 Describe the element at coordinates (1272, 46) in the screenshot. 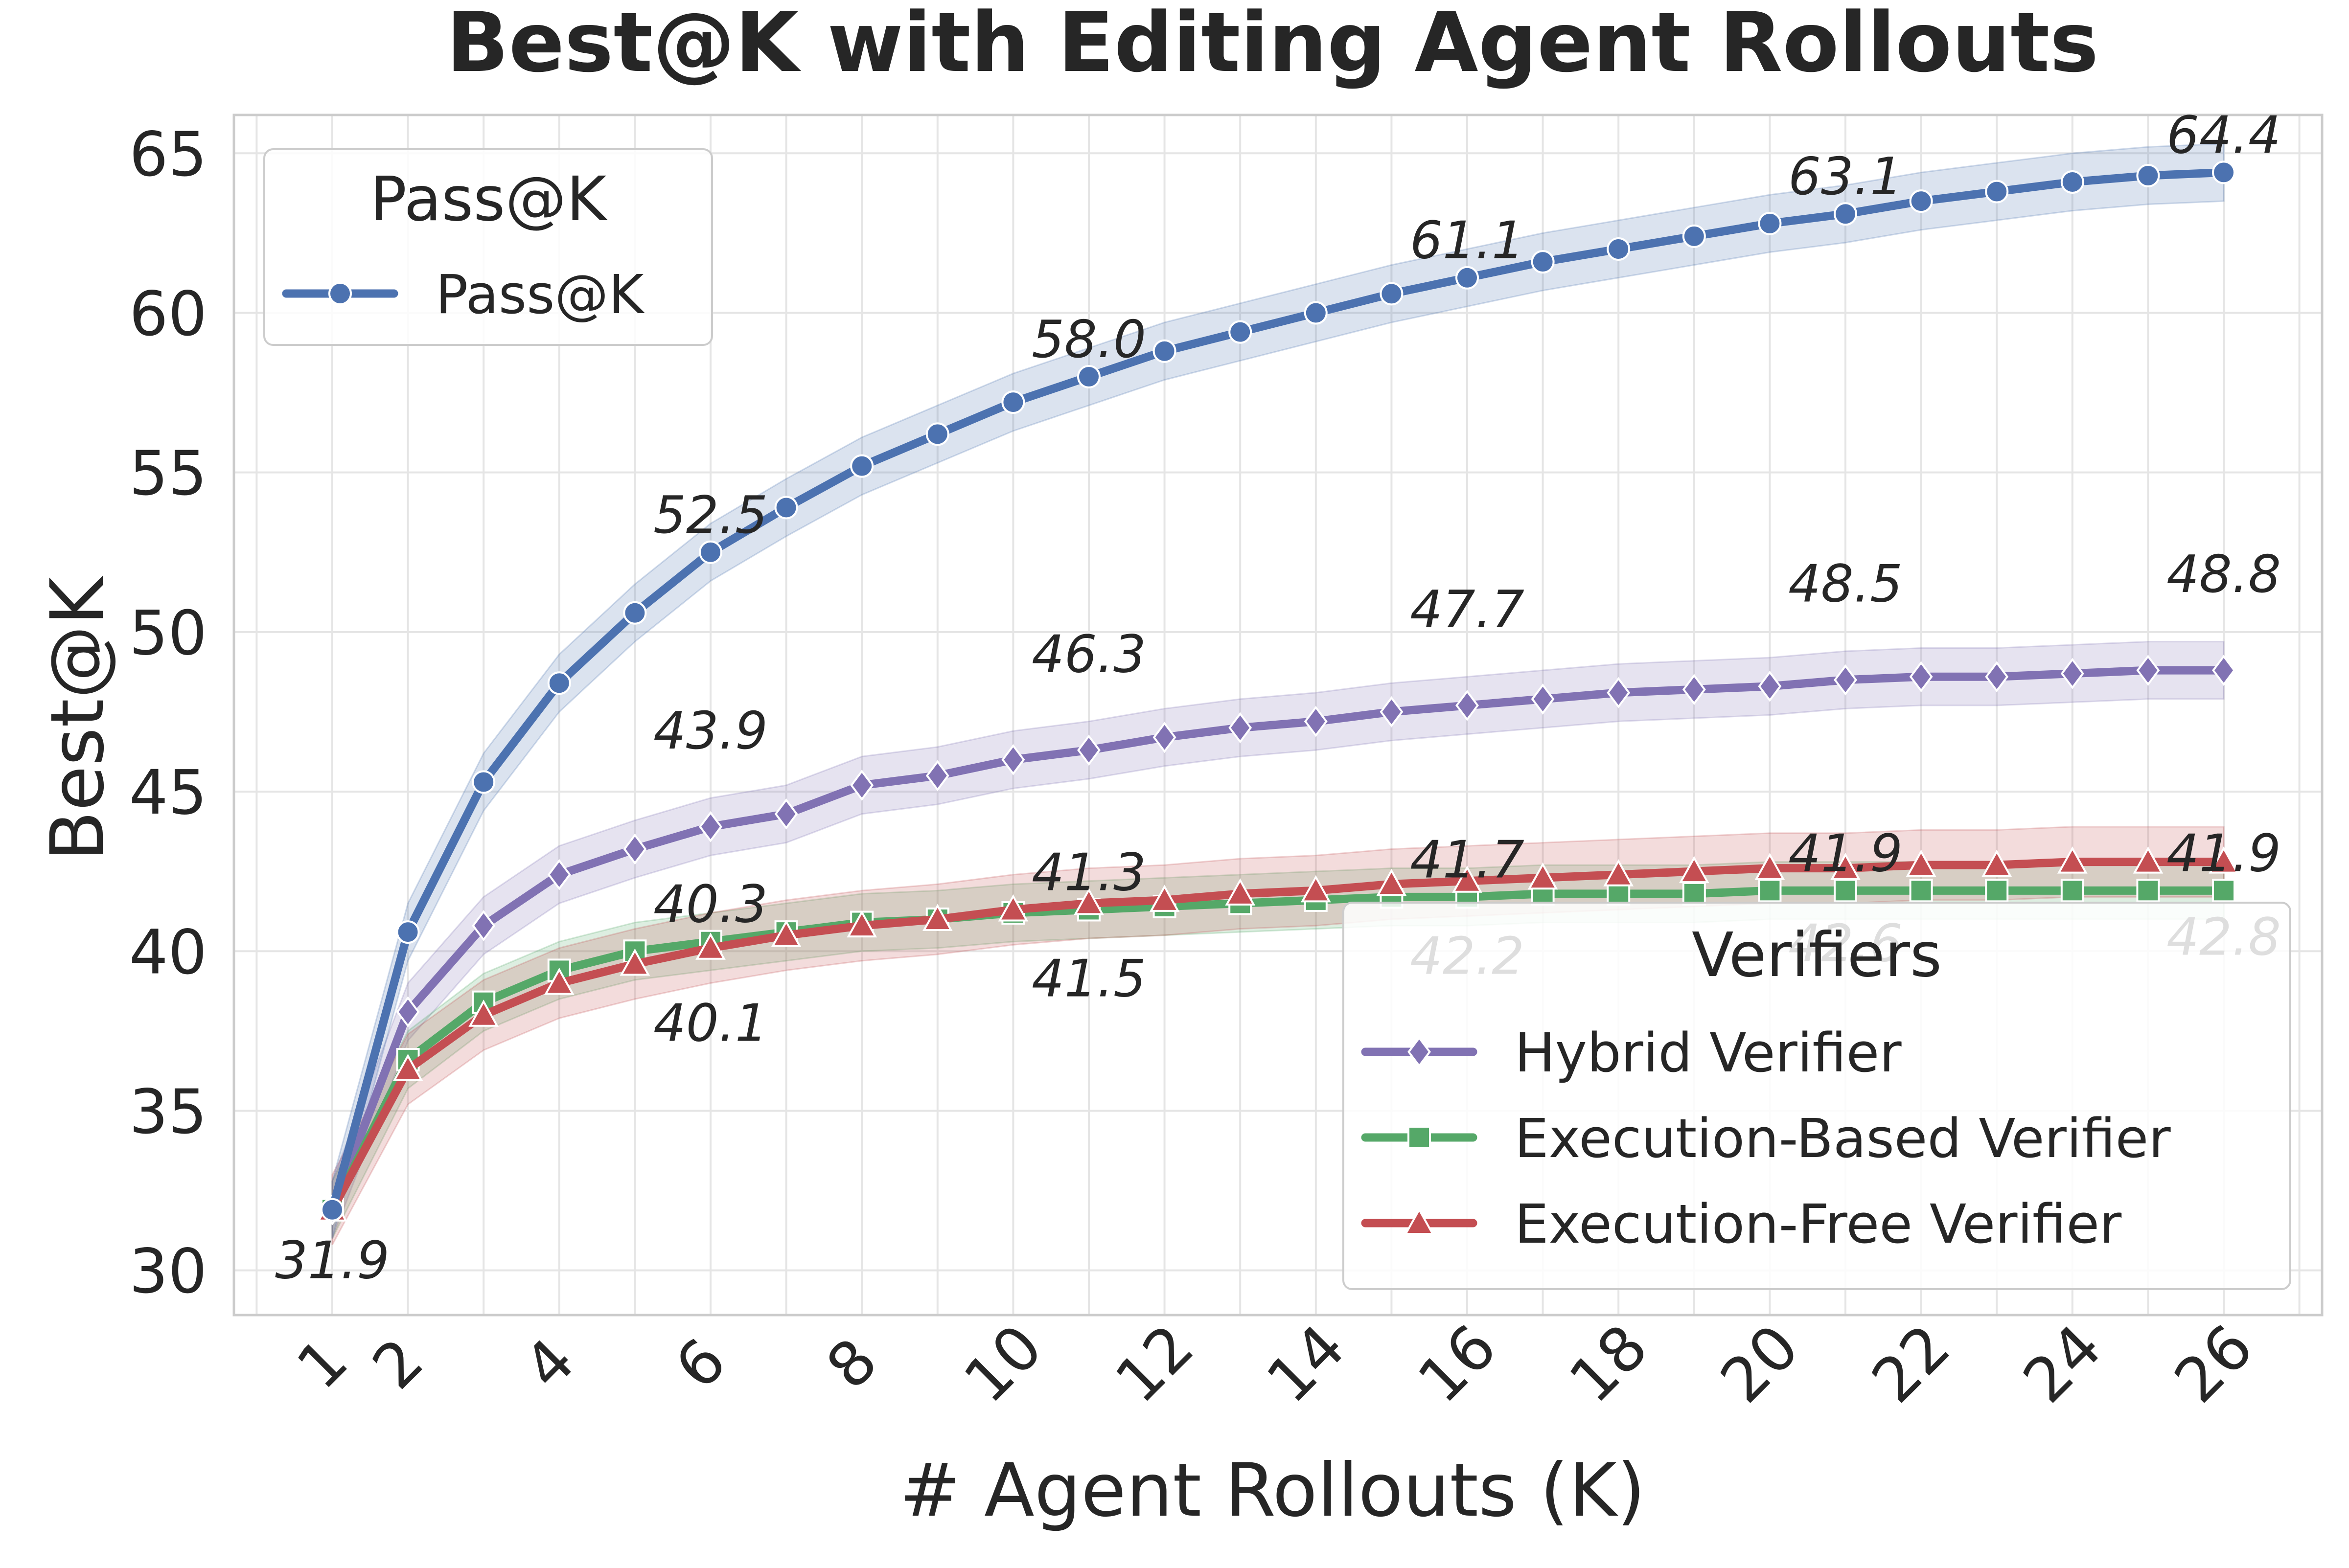

I see `chart-title: Best@K with Editing Agent Rollouts` at that location.